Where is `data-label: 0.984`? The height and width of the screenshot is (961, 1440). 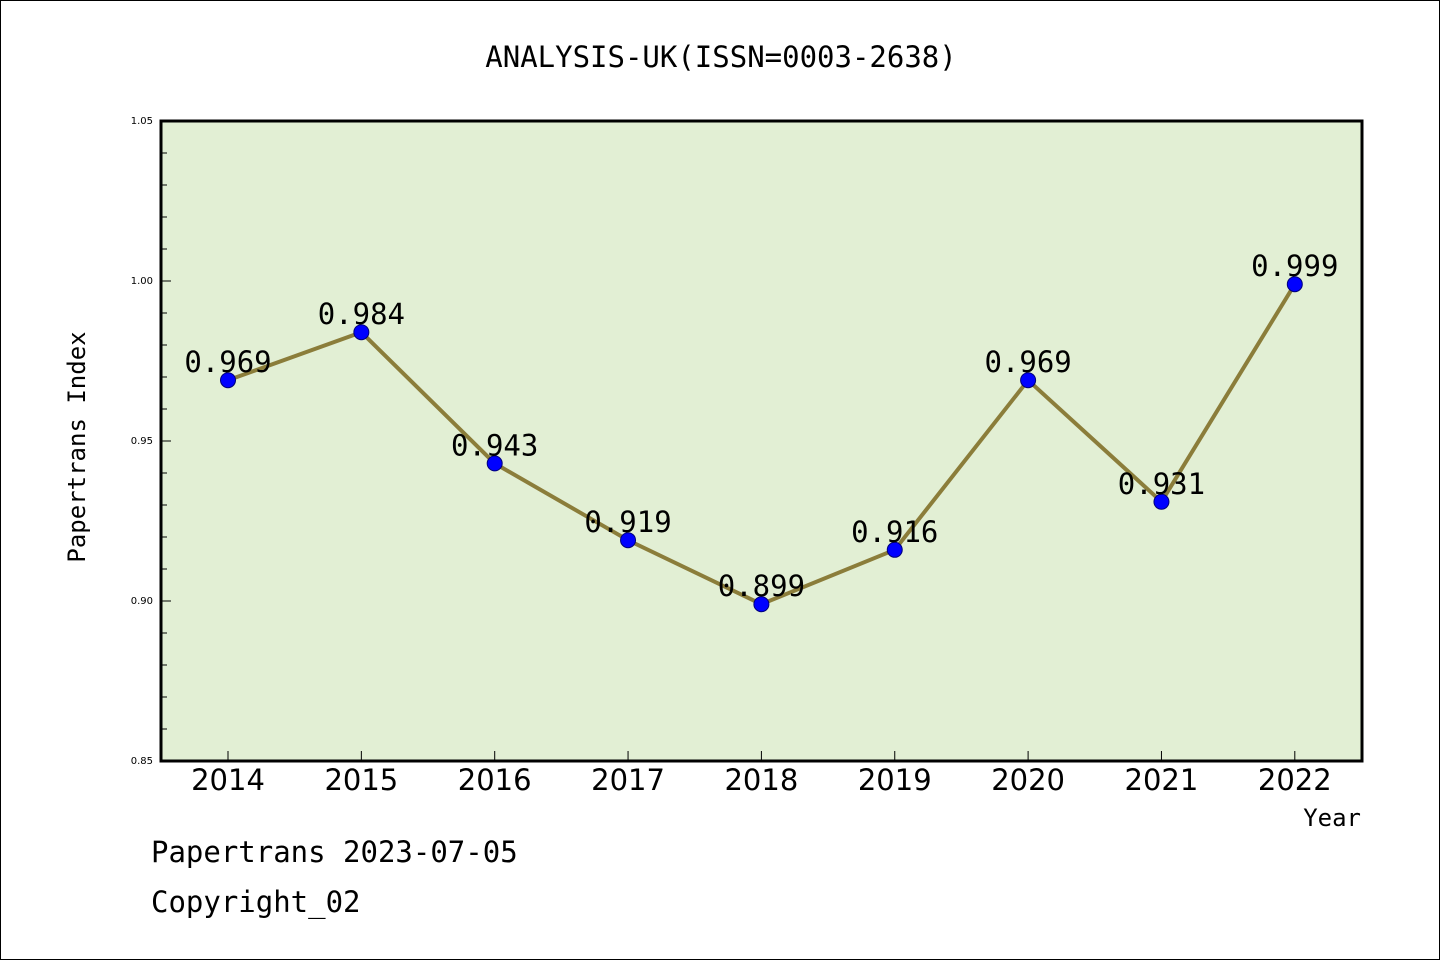
data-label: 0.984 is located at coordinates (361, 314).